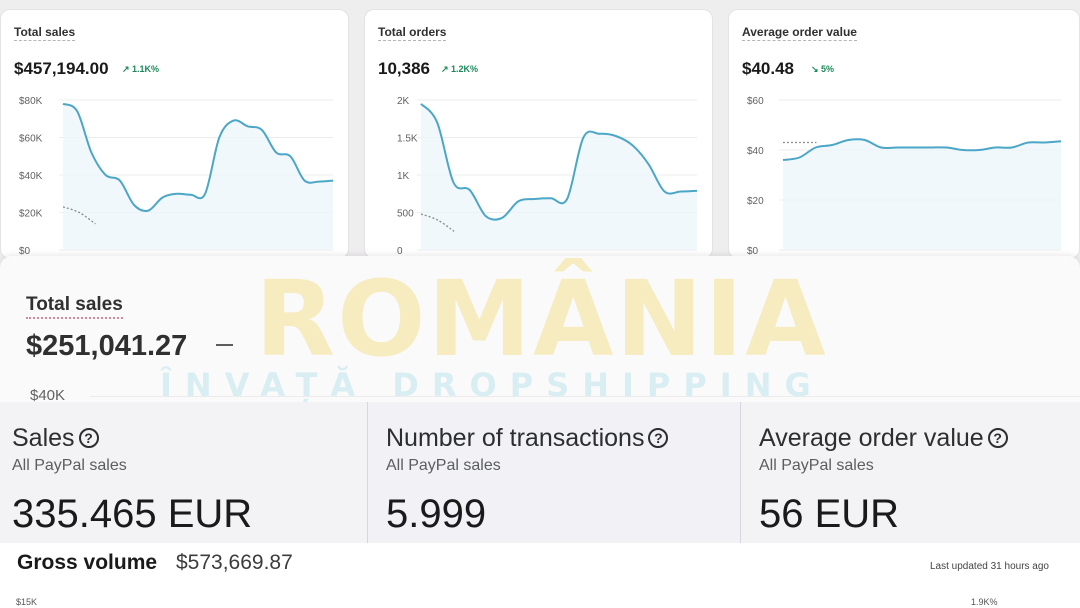 Image resolution: width=1080 pixels, height=608 pixels. I want to click on y-tick-label: 2K, so click(403, 101).